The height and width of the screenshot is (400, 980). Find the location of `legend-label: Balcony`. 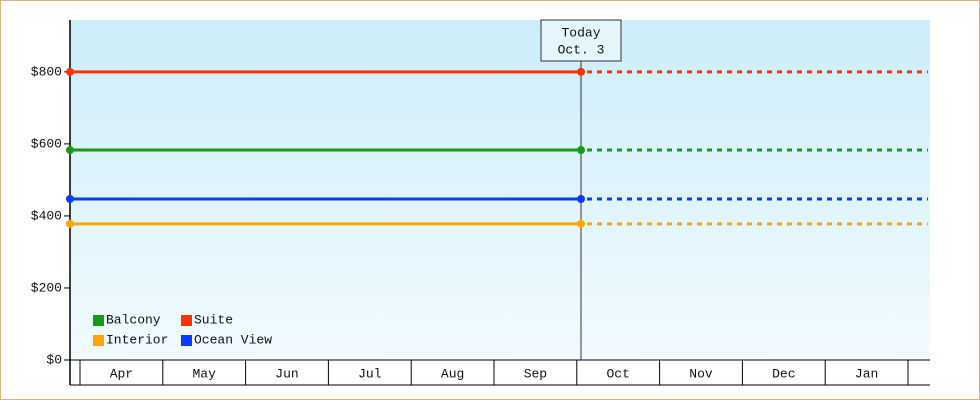

legend-label: Balcony is located at coordinates (133, 319).